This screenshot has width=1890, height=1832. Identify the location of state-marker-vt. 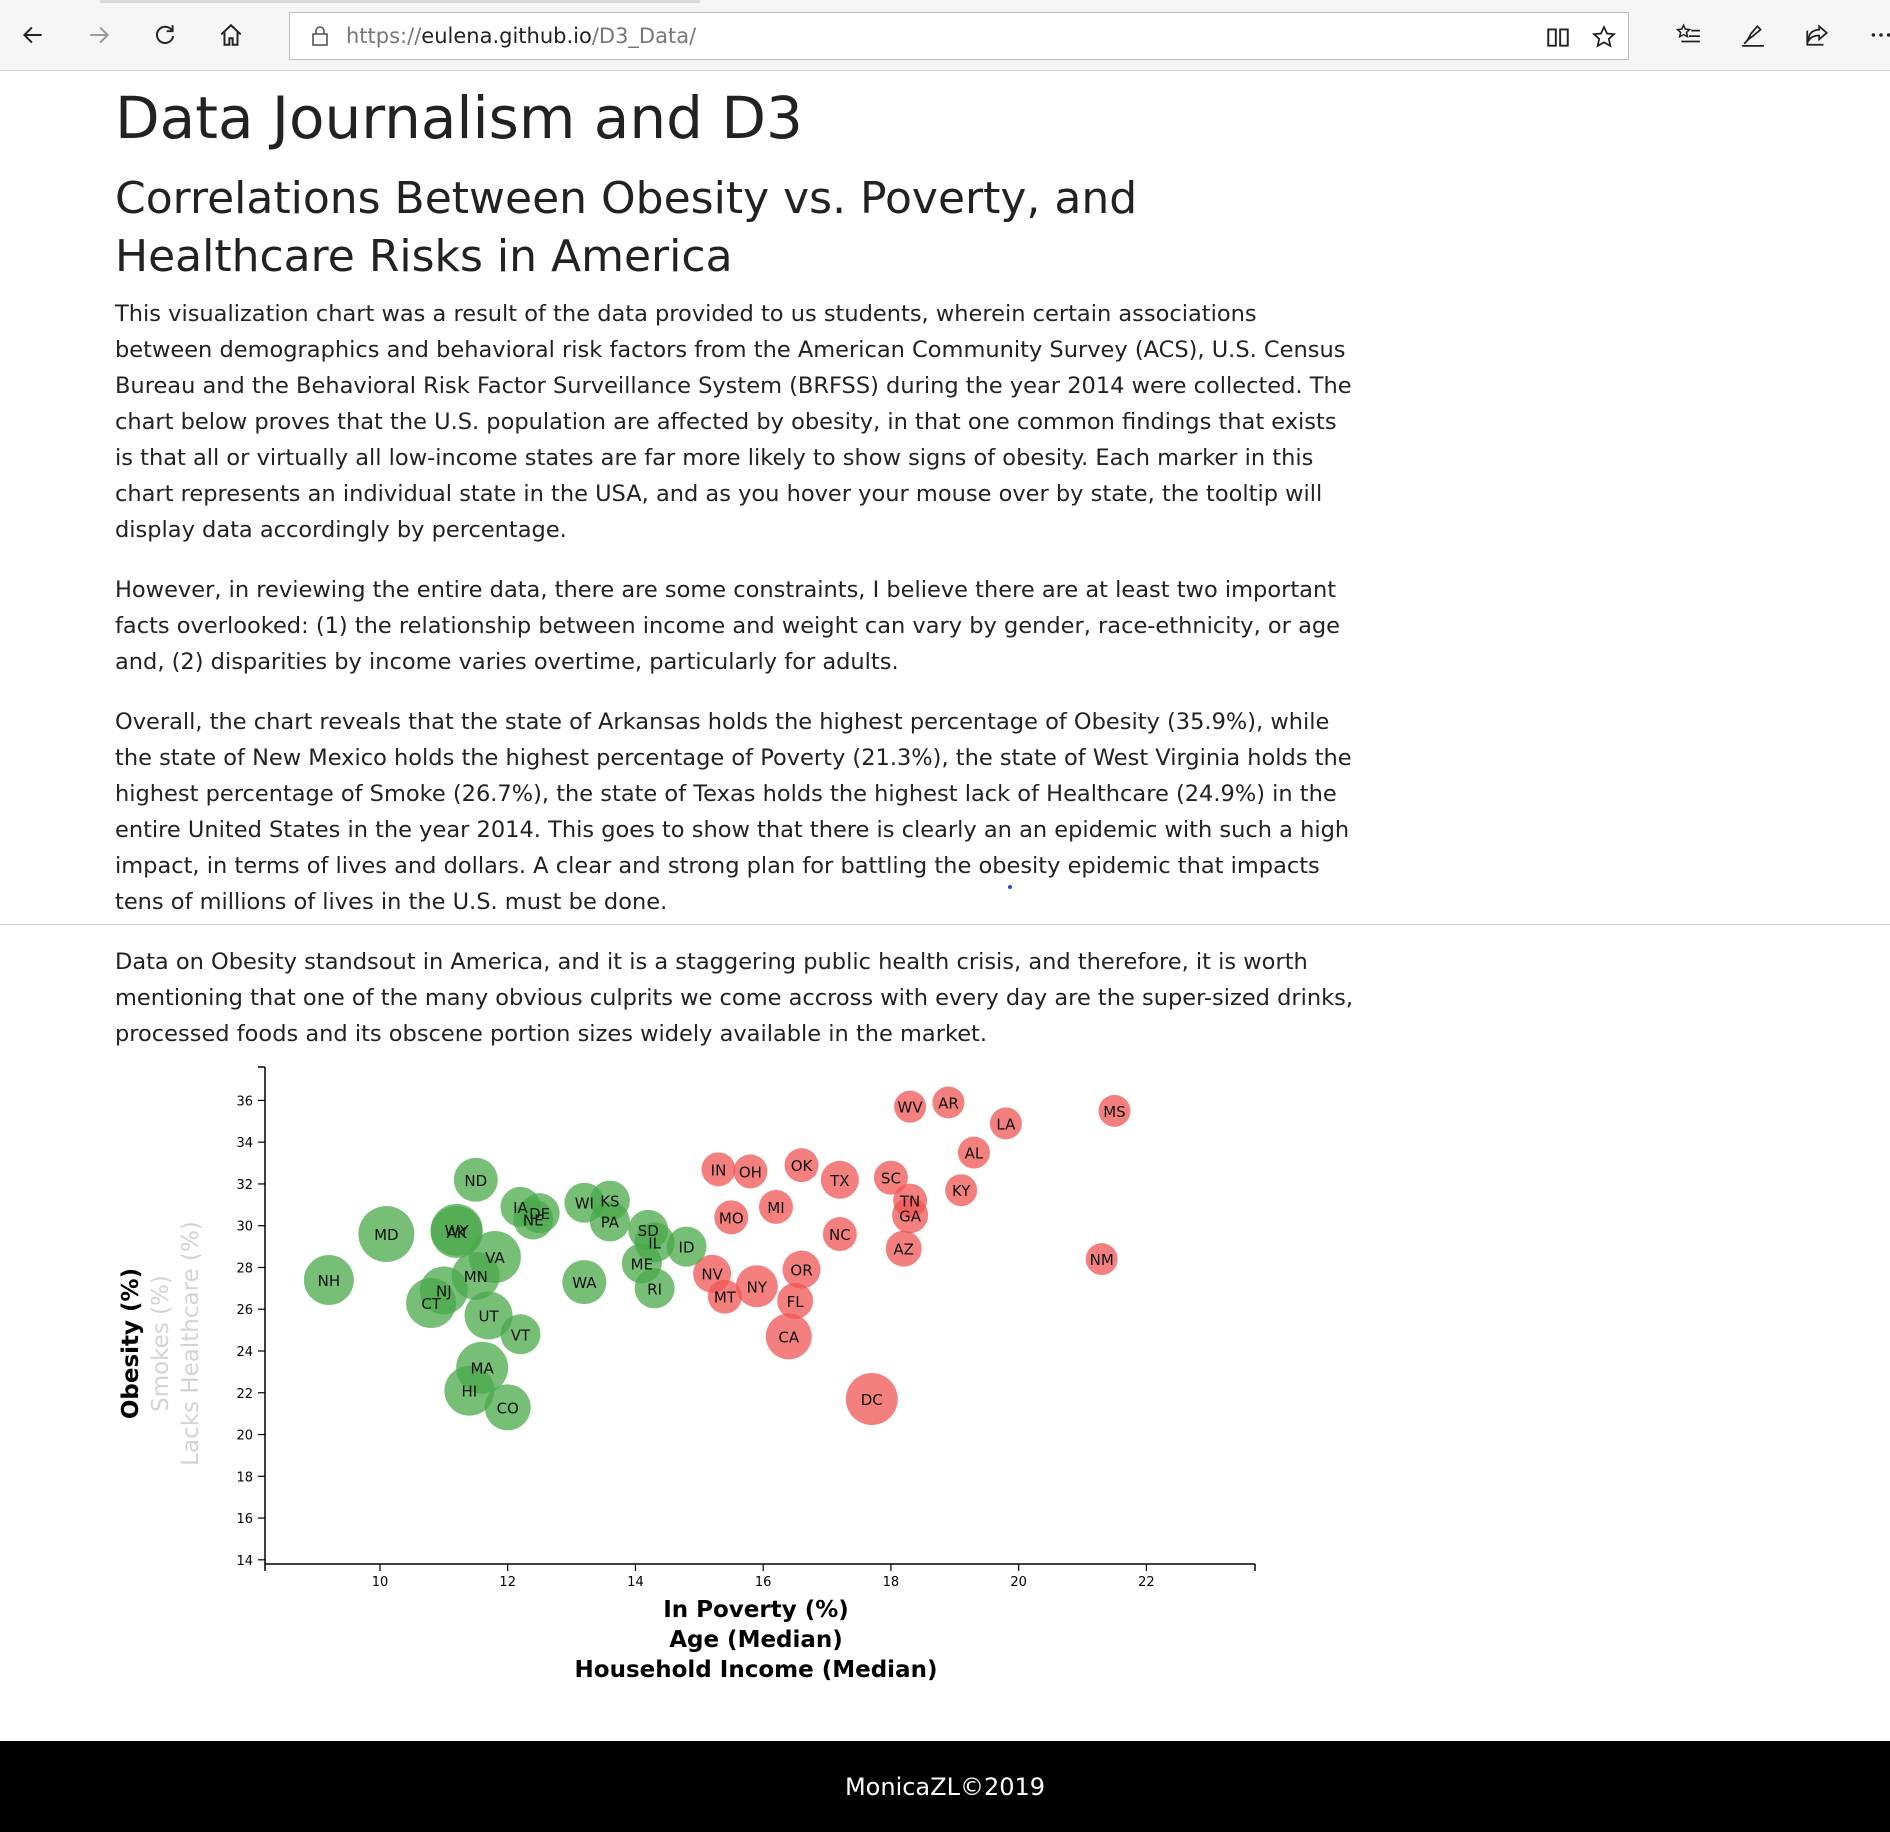
(520, 1334).